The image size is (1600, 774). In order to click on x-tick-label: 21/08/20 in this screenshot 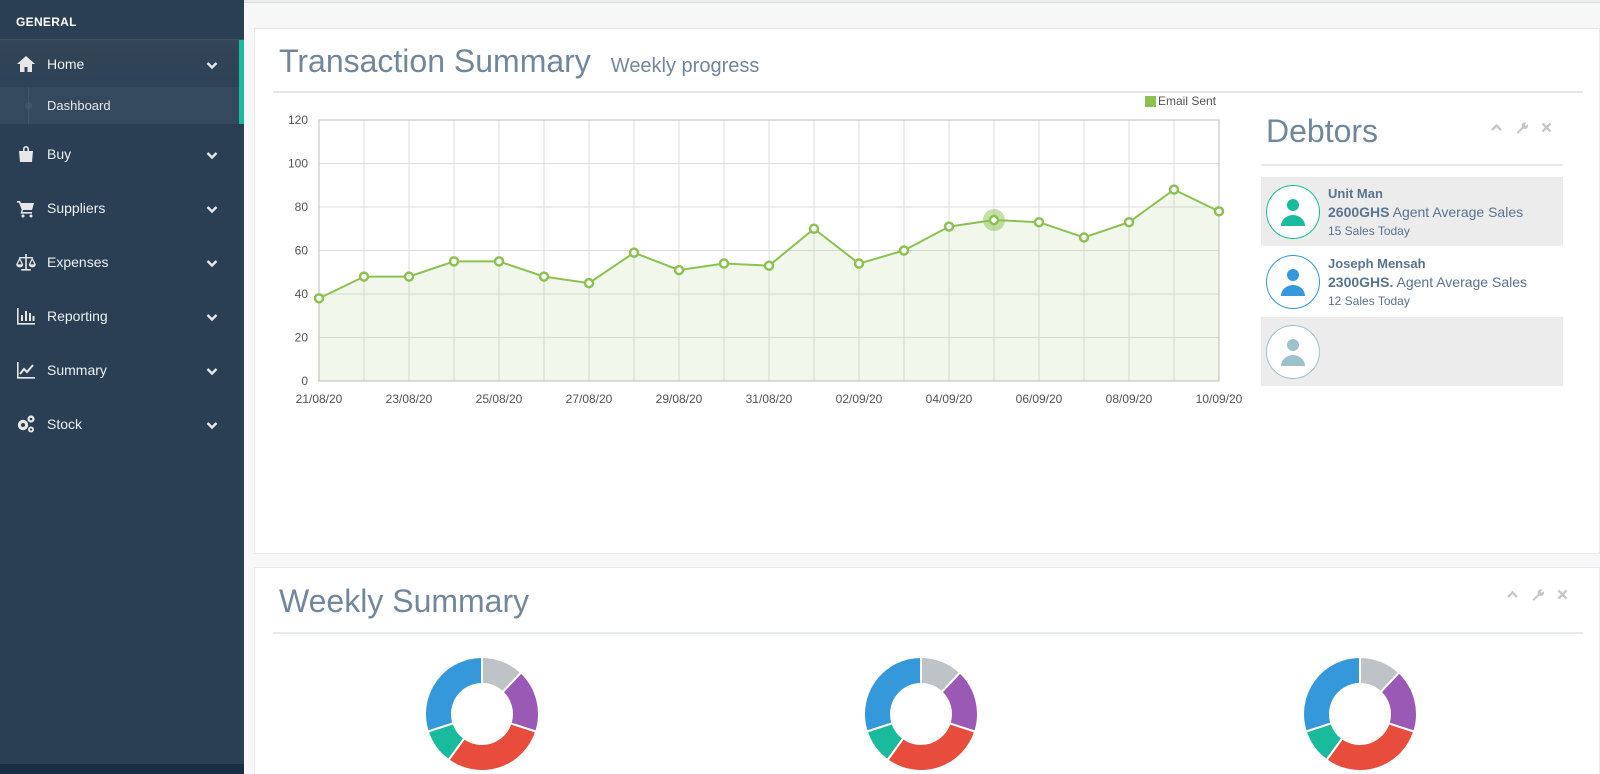, I will do `click(319, 399)`.